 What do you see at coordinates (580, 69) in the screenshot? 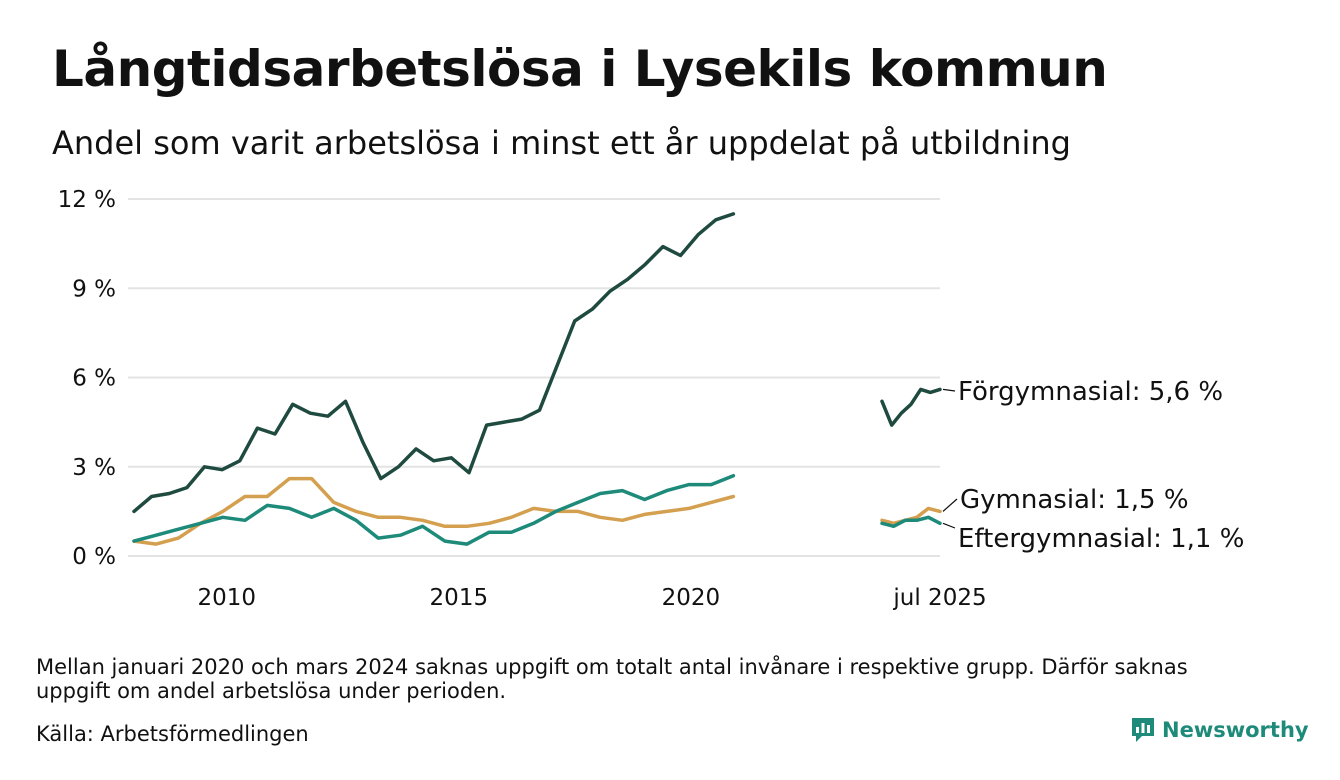
I see `chart-title: Långtidsarbetslösa i Lysekils kommun` at bounding box center [580, 69].